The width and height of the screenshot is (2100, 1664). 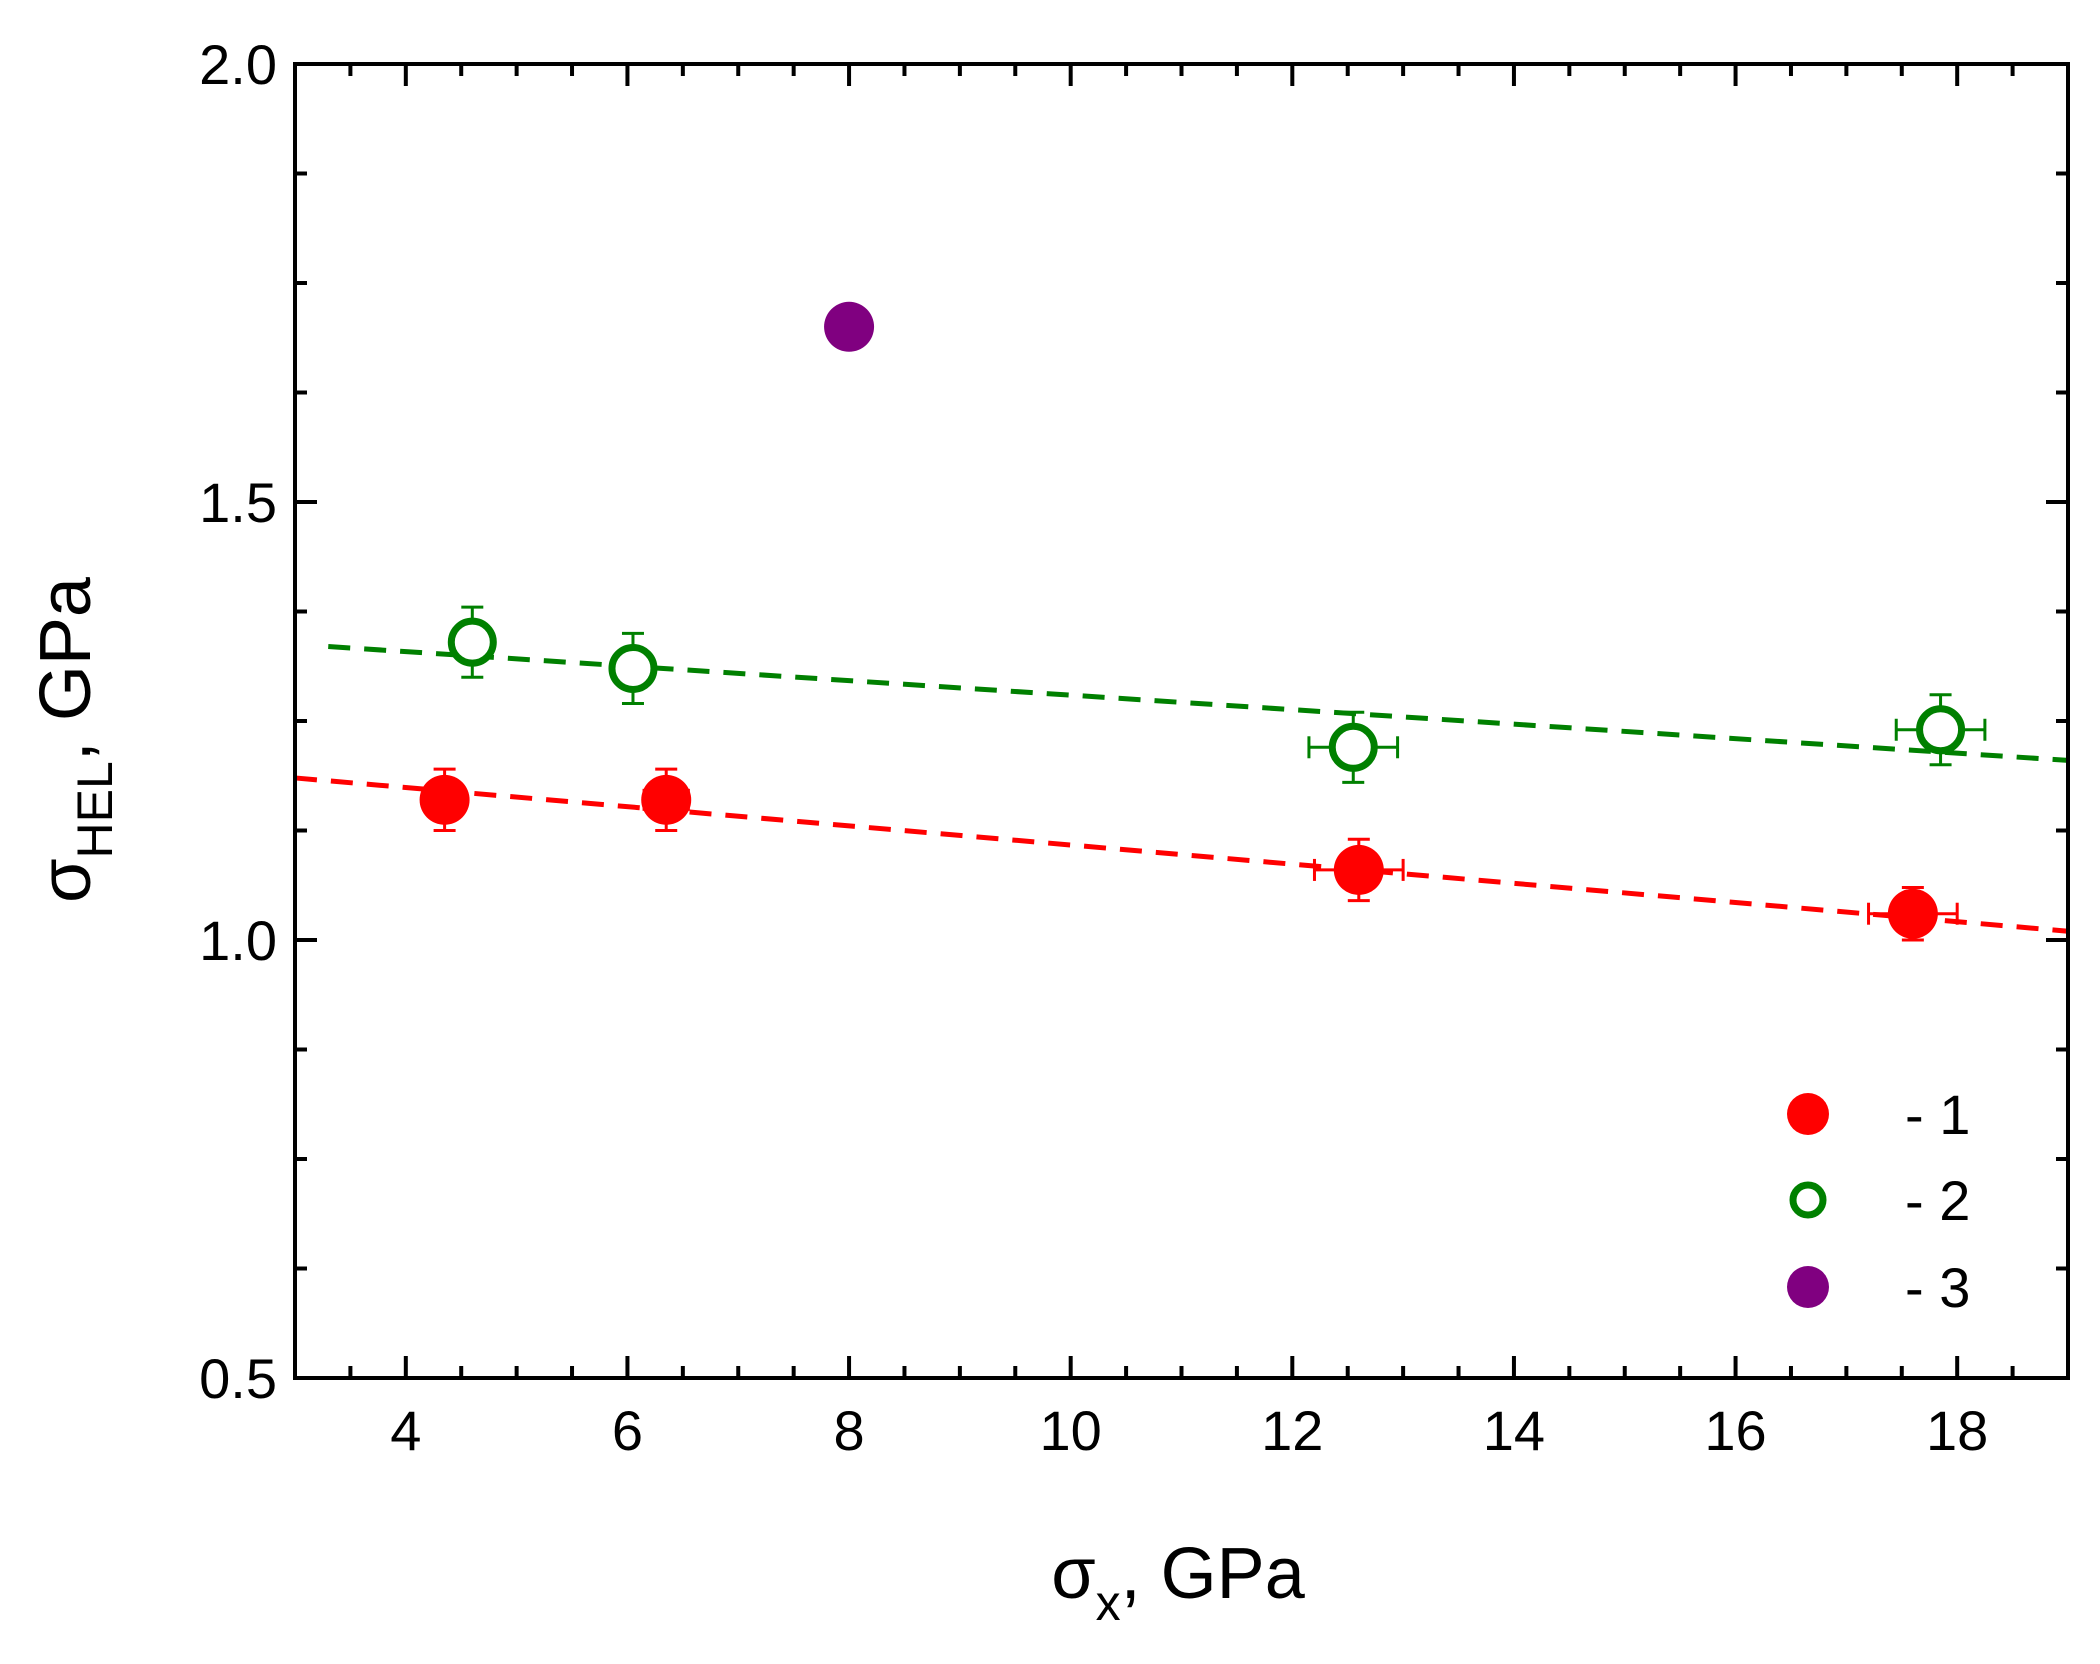 I want to click on x-tick-label: 10, so click(x=1071, y=1430).